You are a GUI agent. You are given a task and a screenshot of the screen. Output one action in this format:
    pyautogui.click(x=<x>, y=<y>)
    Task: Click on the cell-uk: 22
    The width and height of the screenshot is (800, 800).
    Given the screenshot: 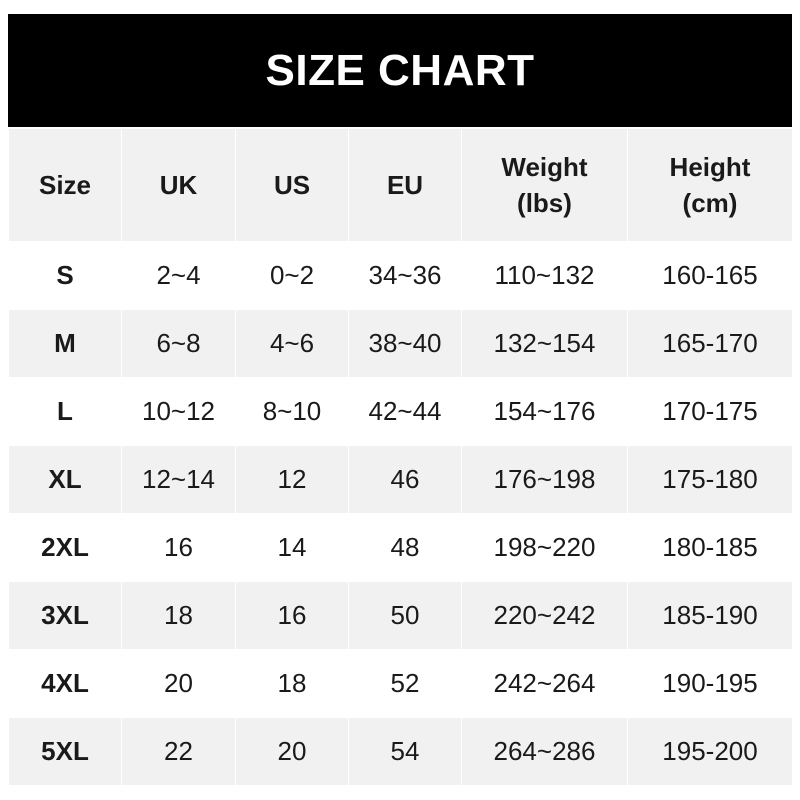 What is the action you would take?
    pyautogui.click(x=178, y=751)
    